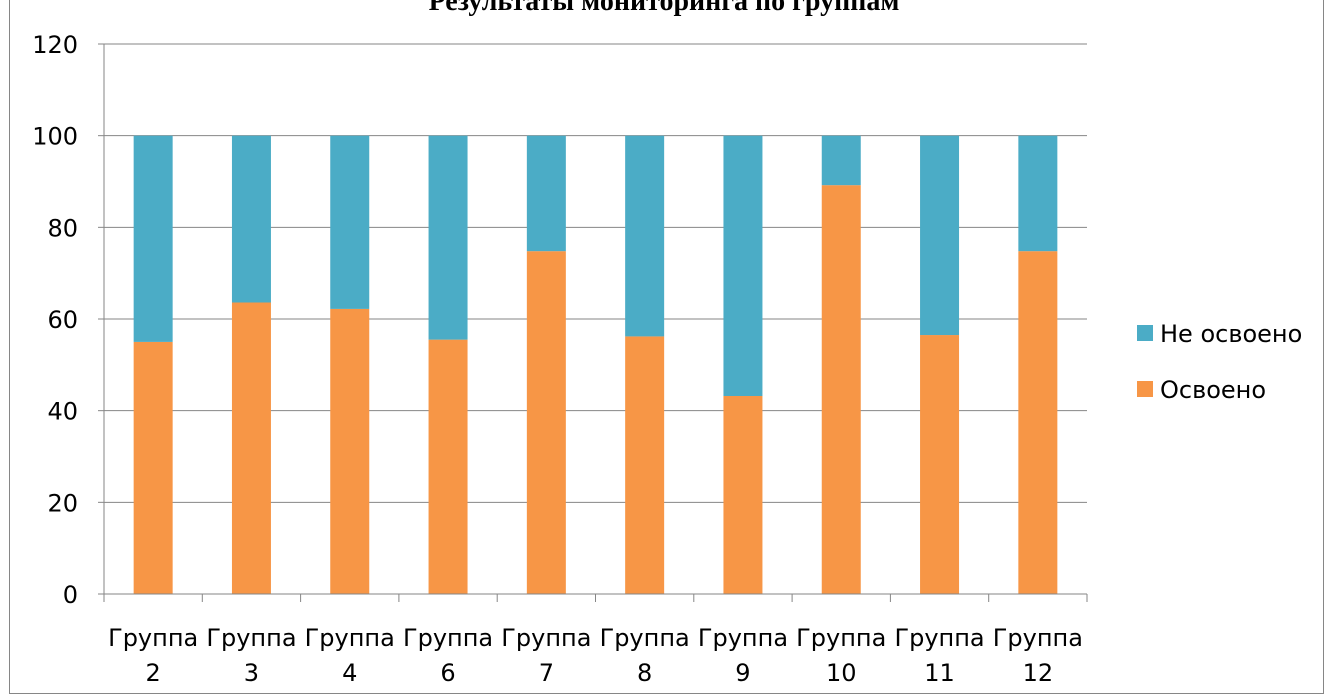 The width and height of the screenshot is (1328, 699). Describe the element at coordinates (70, 595) in the screenshot. I see `y-tick-label: 0` at that location.